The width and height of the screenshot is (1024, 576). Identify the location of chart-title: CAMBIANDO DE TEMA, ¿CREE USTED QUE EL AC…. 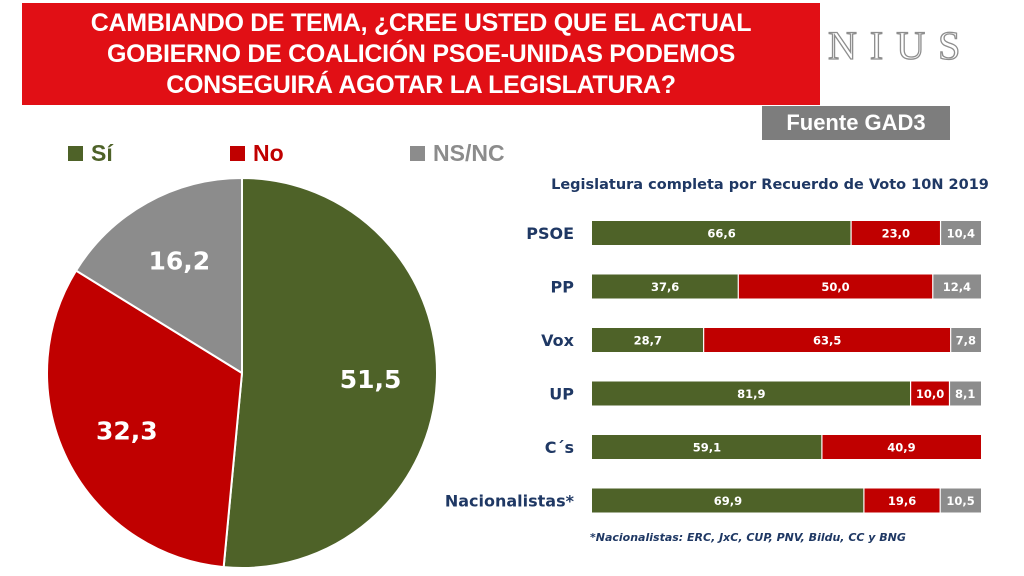
(421, 53).